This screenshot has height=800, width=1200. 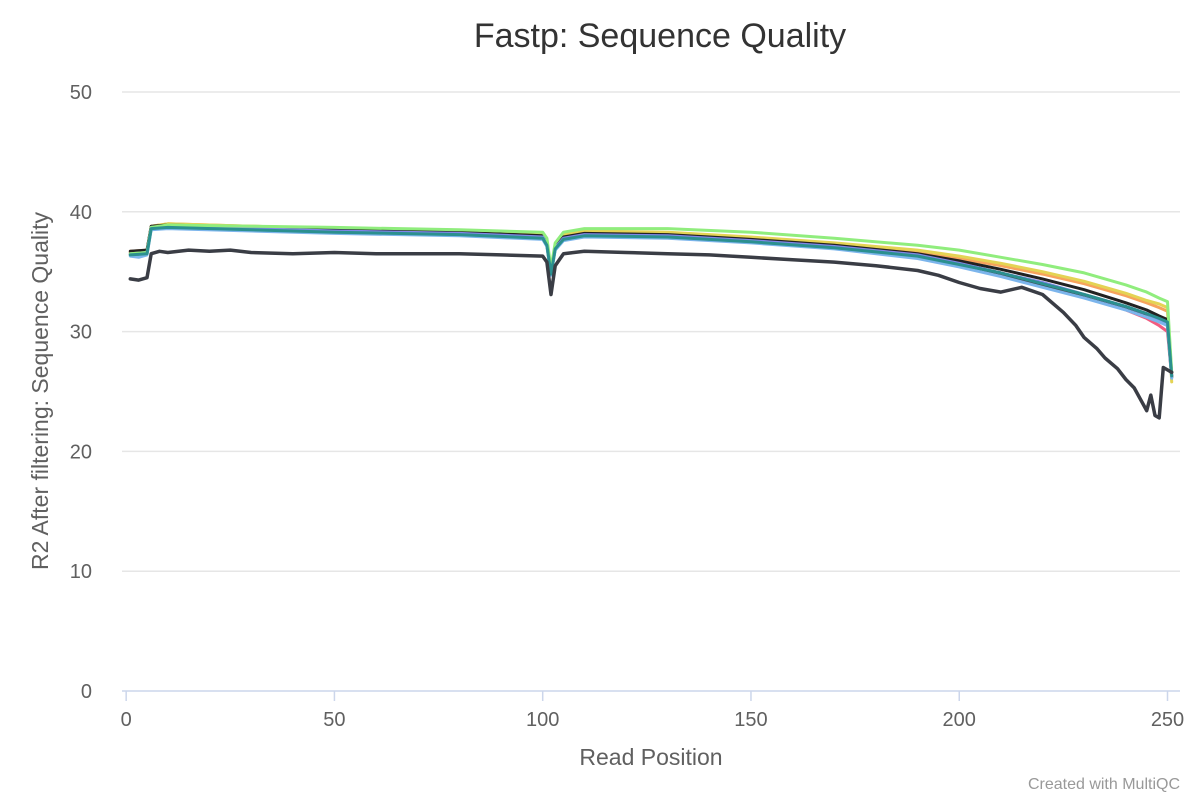 What do you see at coordinates (86, 692) in the screenshot?
I see `y-tick-label: 0` at bounding box center [86, 692].